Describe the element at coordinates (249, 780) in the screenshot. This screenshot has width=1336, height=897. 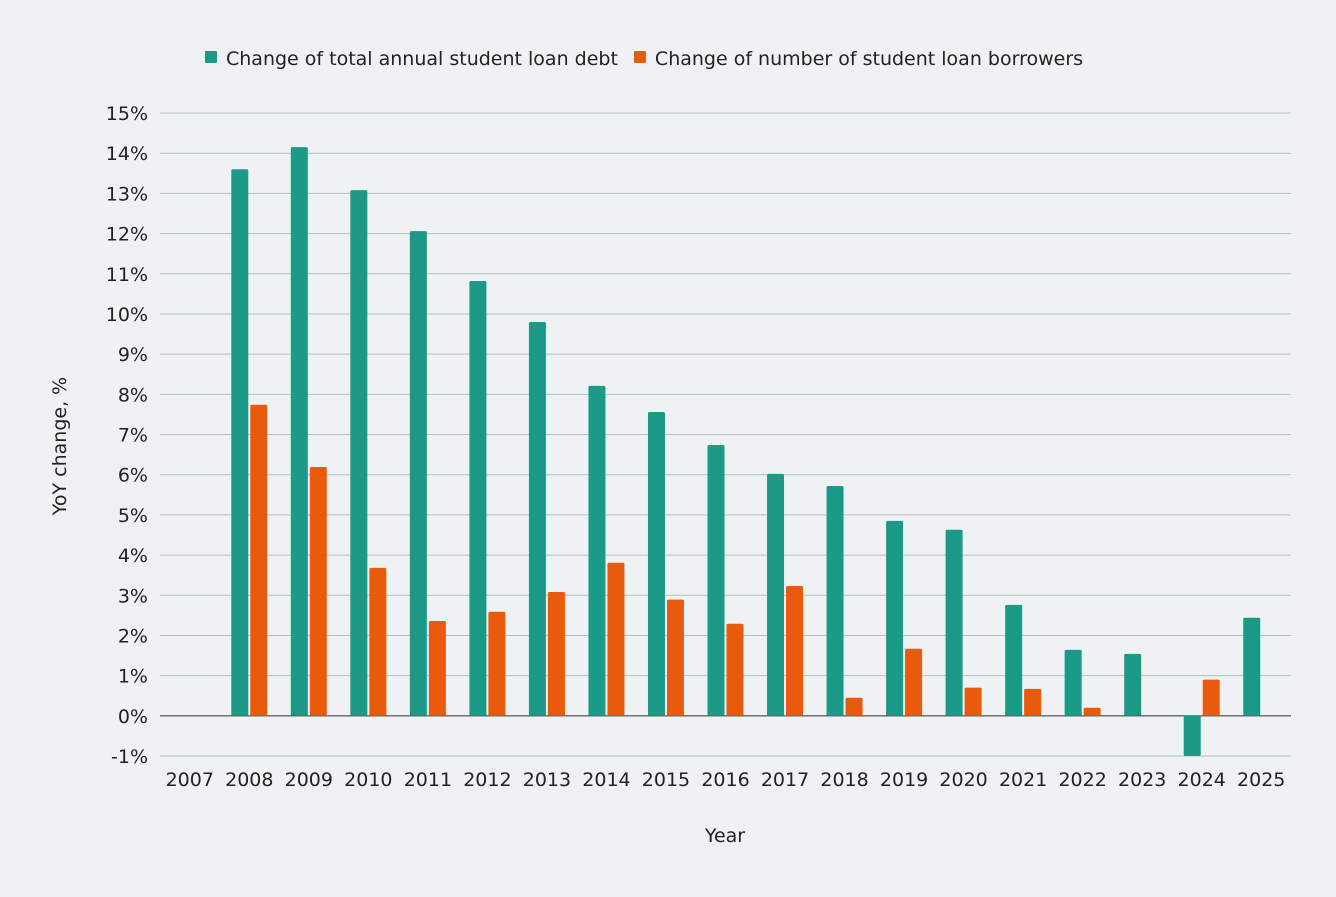
I see `x-tick-label: 2008` at that location.